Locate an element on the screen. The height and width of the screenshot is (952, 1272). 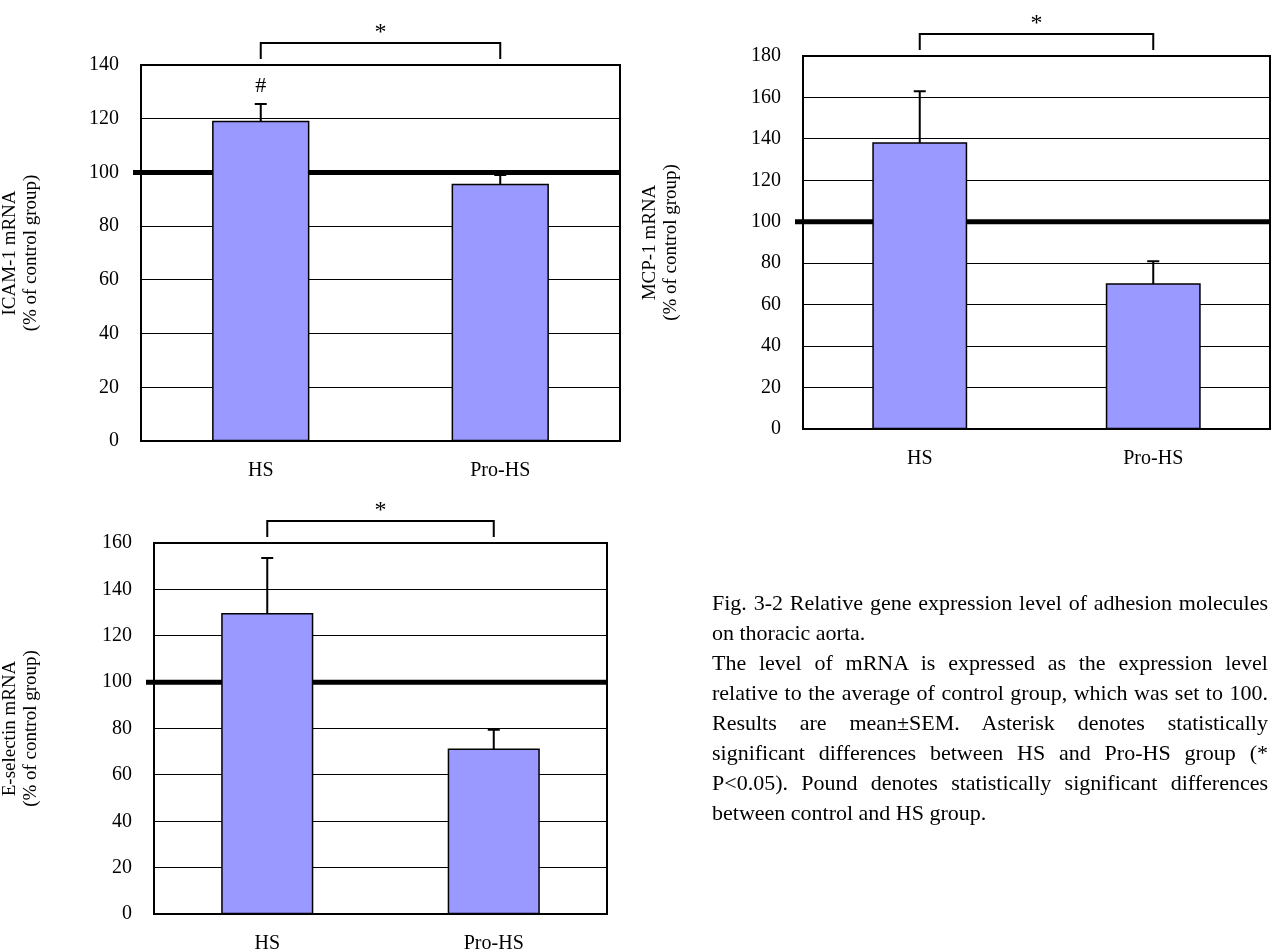
annotation: # is located at coordinates (261, 84).